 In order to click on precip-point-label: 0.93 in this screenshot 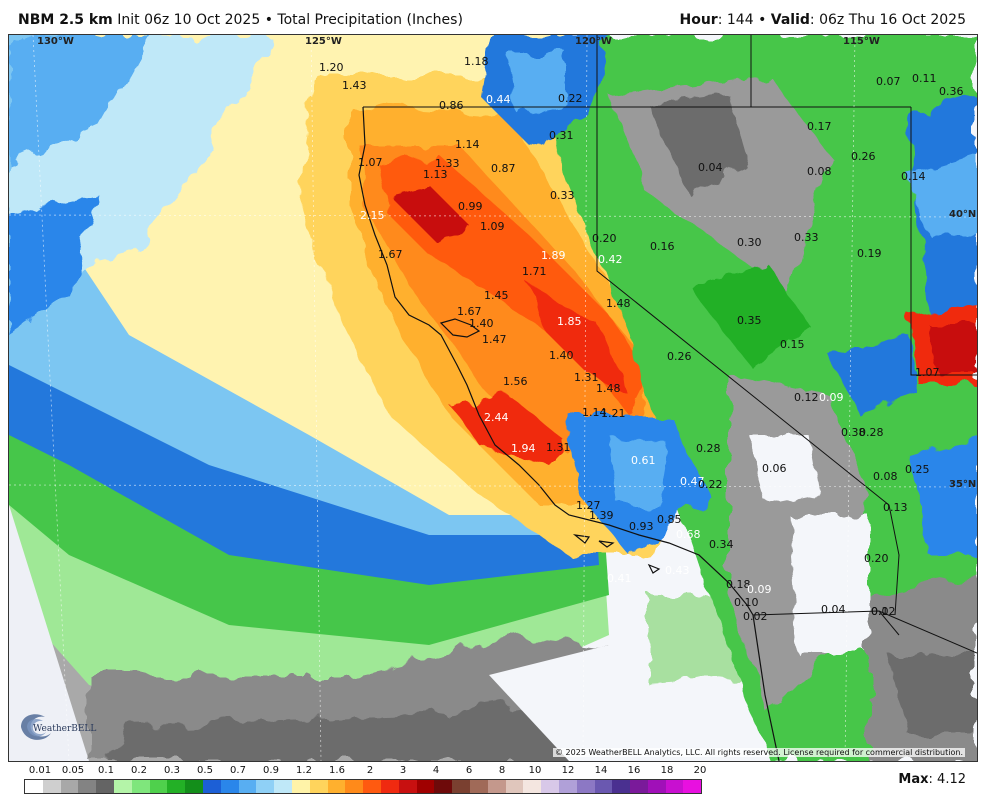, I will do `click(641, 526)`.